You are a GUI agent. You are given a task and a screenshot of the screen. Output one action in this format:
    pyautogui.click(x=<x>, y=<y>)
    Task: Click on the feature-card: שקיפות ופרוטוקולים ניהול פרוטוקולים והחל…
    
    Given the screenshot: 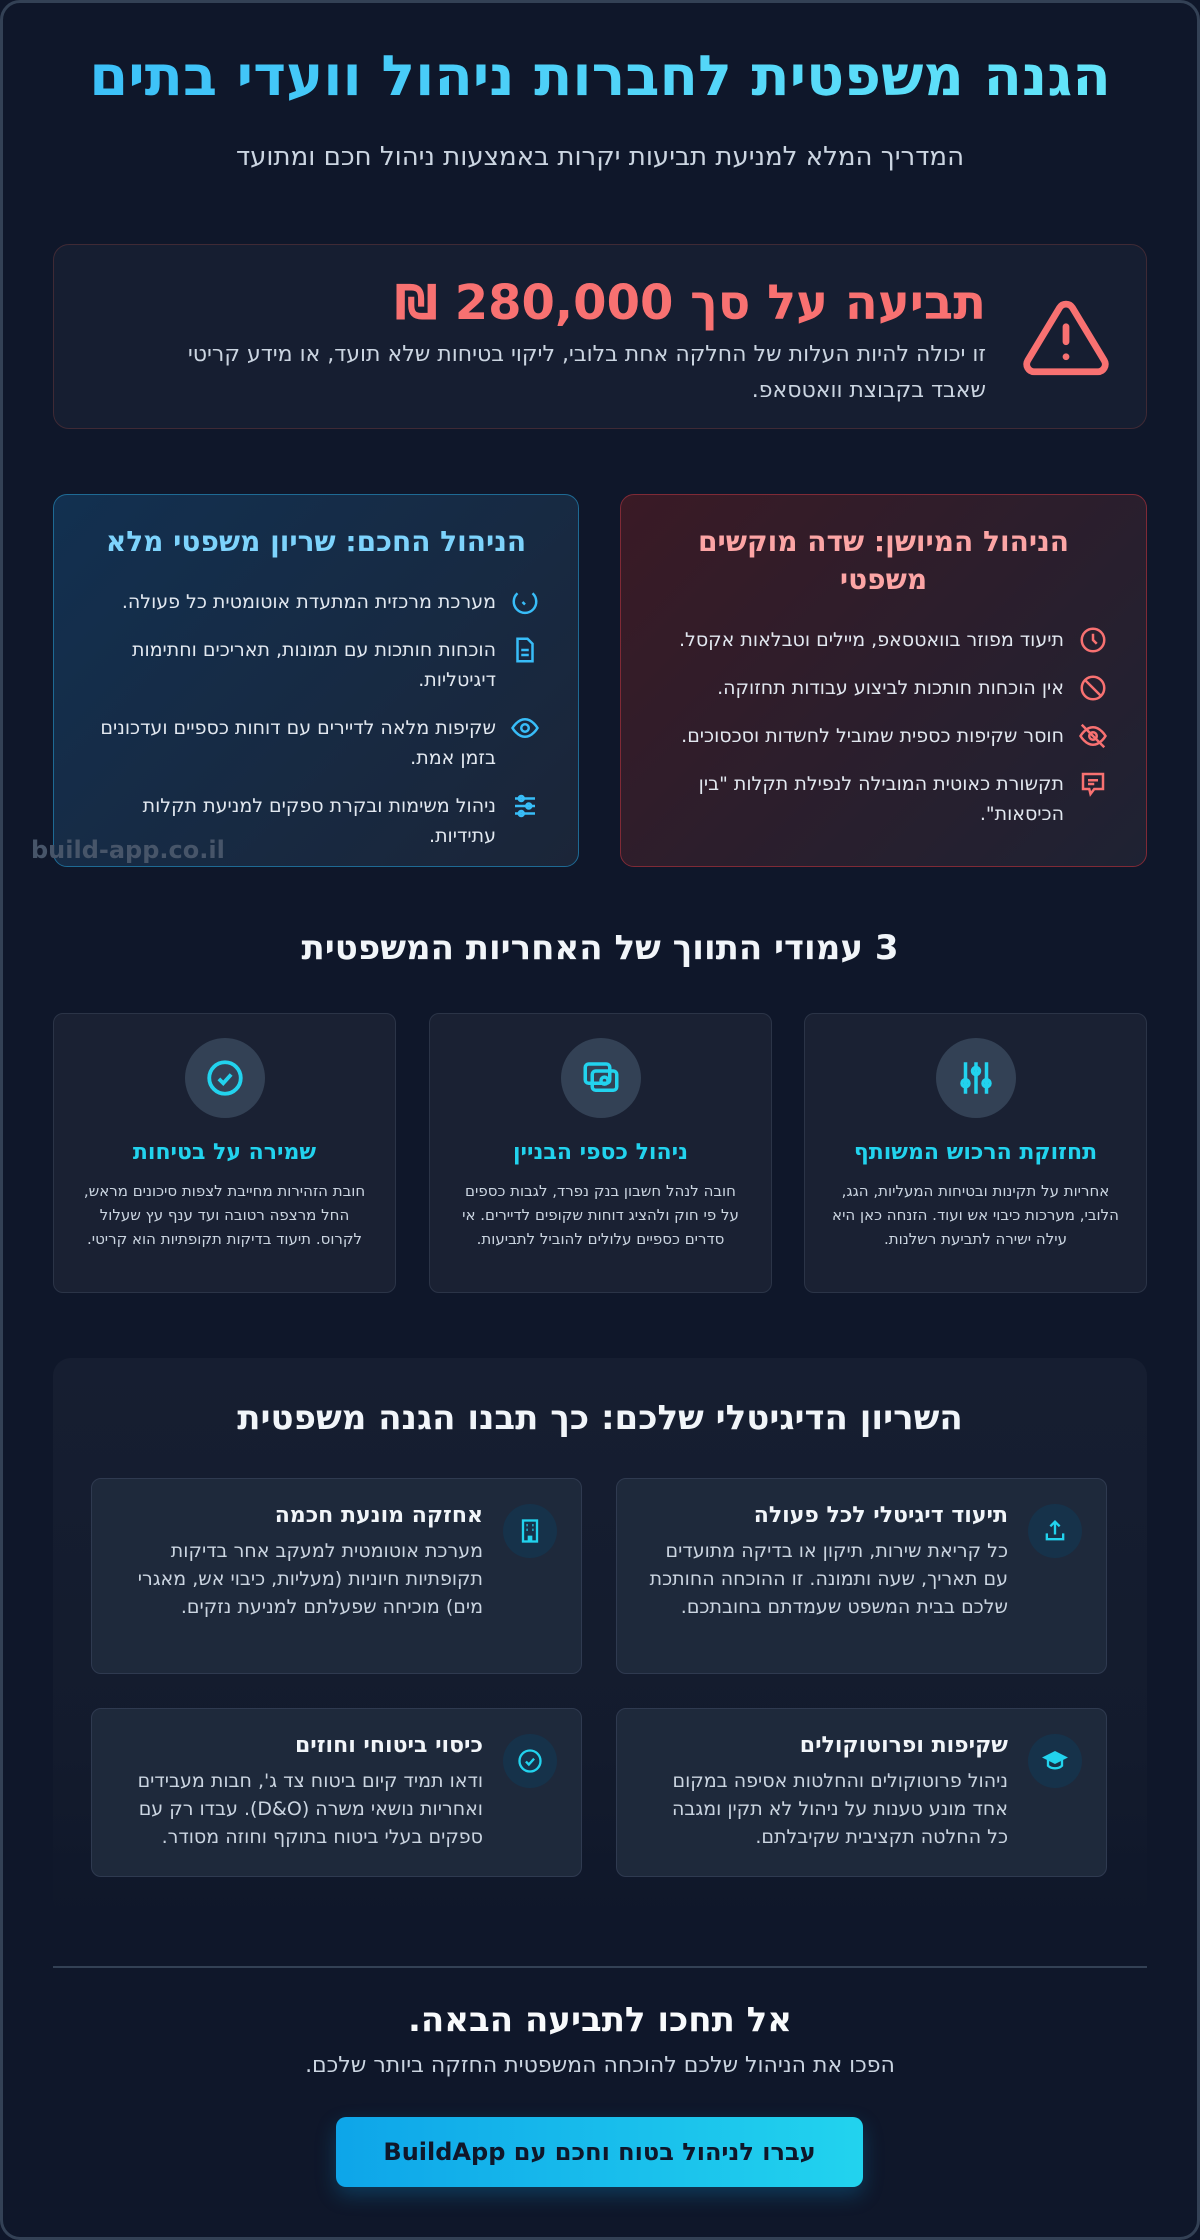 What is the action you would take?
    pyautogui.click(x=861, y=1792)
    